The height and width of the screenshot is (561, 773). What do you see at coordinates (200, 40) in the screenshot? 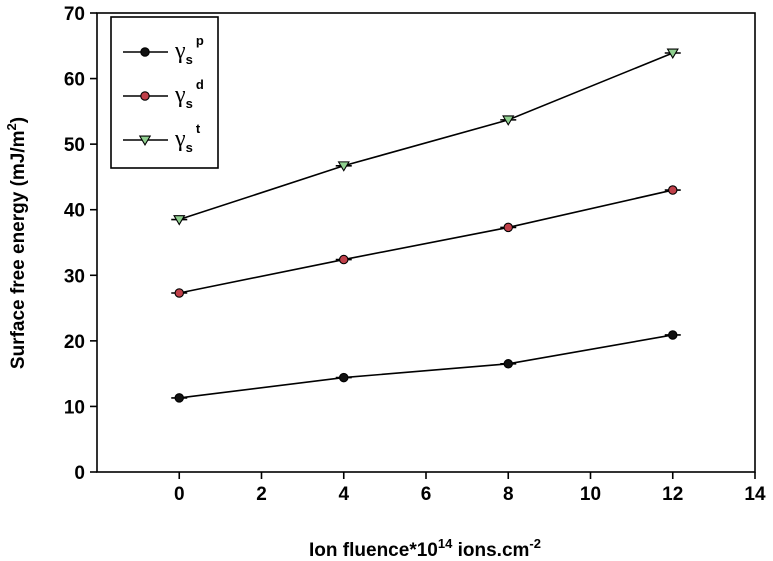
I see `legend-label-0-sup: p` at bounding box center [200, 40].